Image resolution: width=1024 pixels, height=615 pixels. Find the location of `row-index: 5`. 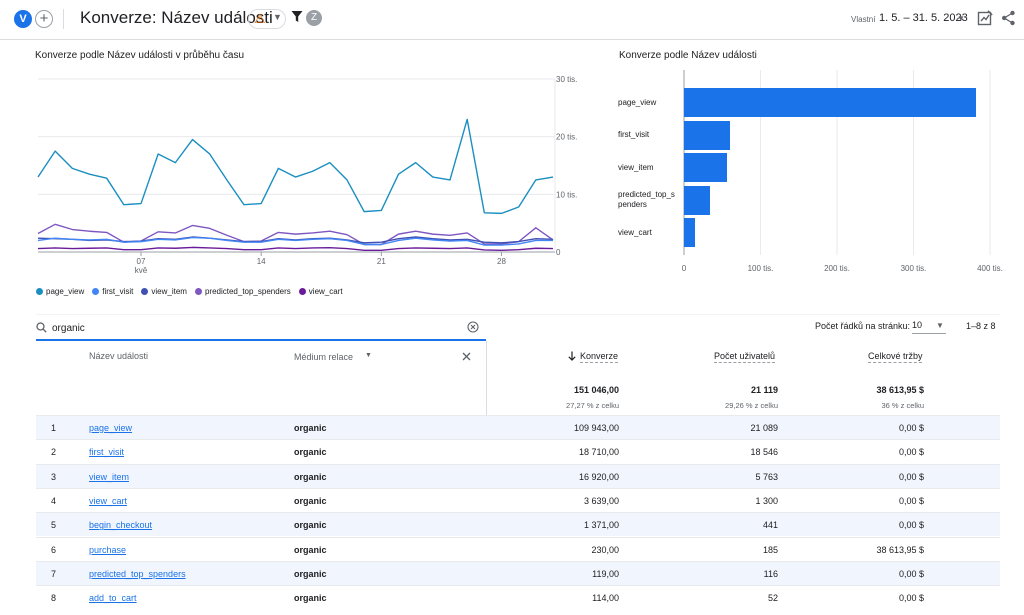

row-index: 5 is located at coordinates (54, 525).